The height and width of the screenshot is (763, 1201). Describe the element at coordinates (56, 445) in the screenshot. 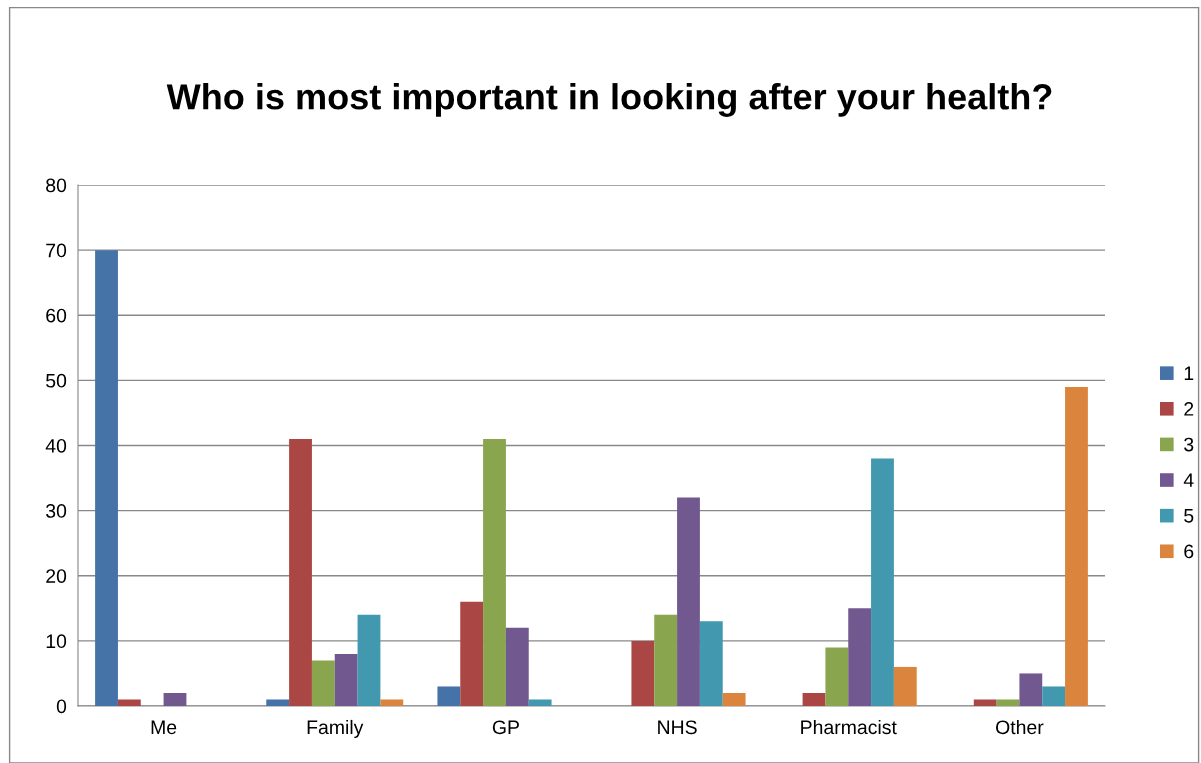

I see `y-tick-label: 40` at that location.